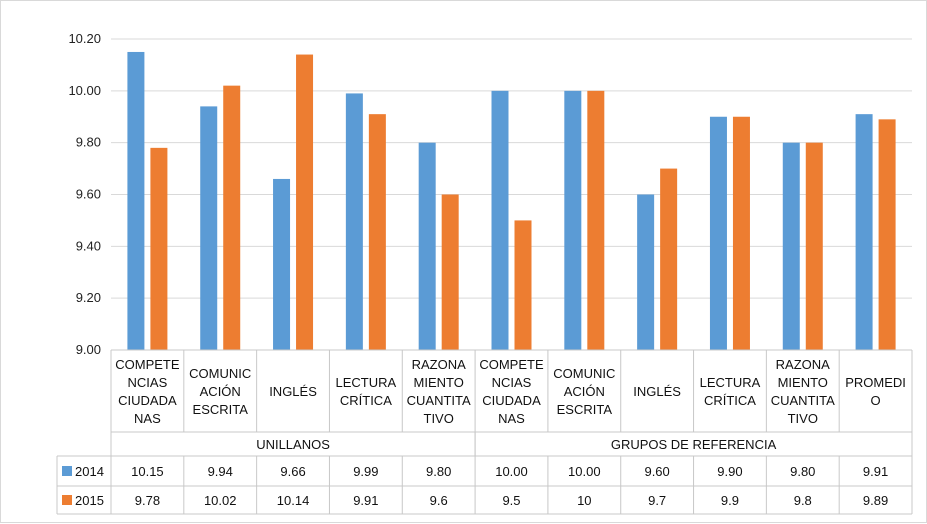 The width and height of the screenshot is (927, 524). I want to click on data-cell: 9.8, so click(803, 500).